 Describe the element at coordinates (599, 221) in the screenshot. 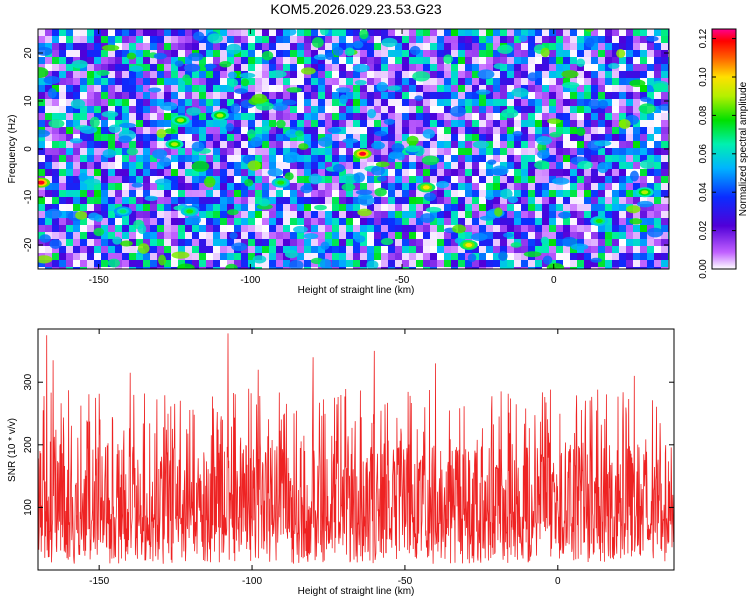

I see `heatmap-hotspot` at that location.